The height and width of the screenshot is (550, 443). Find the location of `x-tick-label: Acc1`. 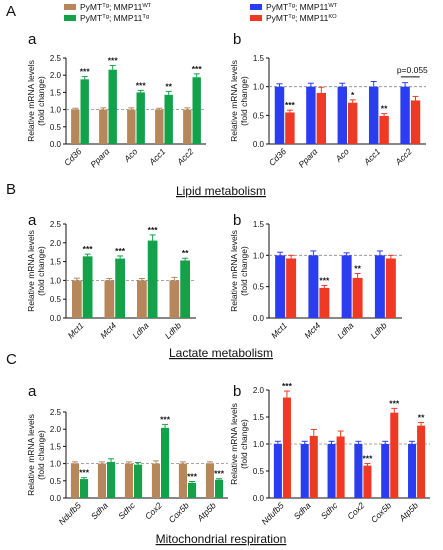

x-tick-label: Acc1 is located at coordinates (156, 156).